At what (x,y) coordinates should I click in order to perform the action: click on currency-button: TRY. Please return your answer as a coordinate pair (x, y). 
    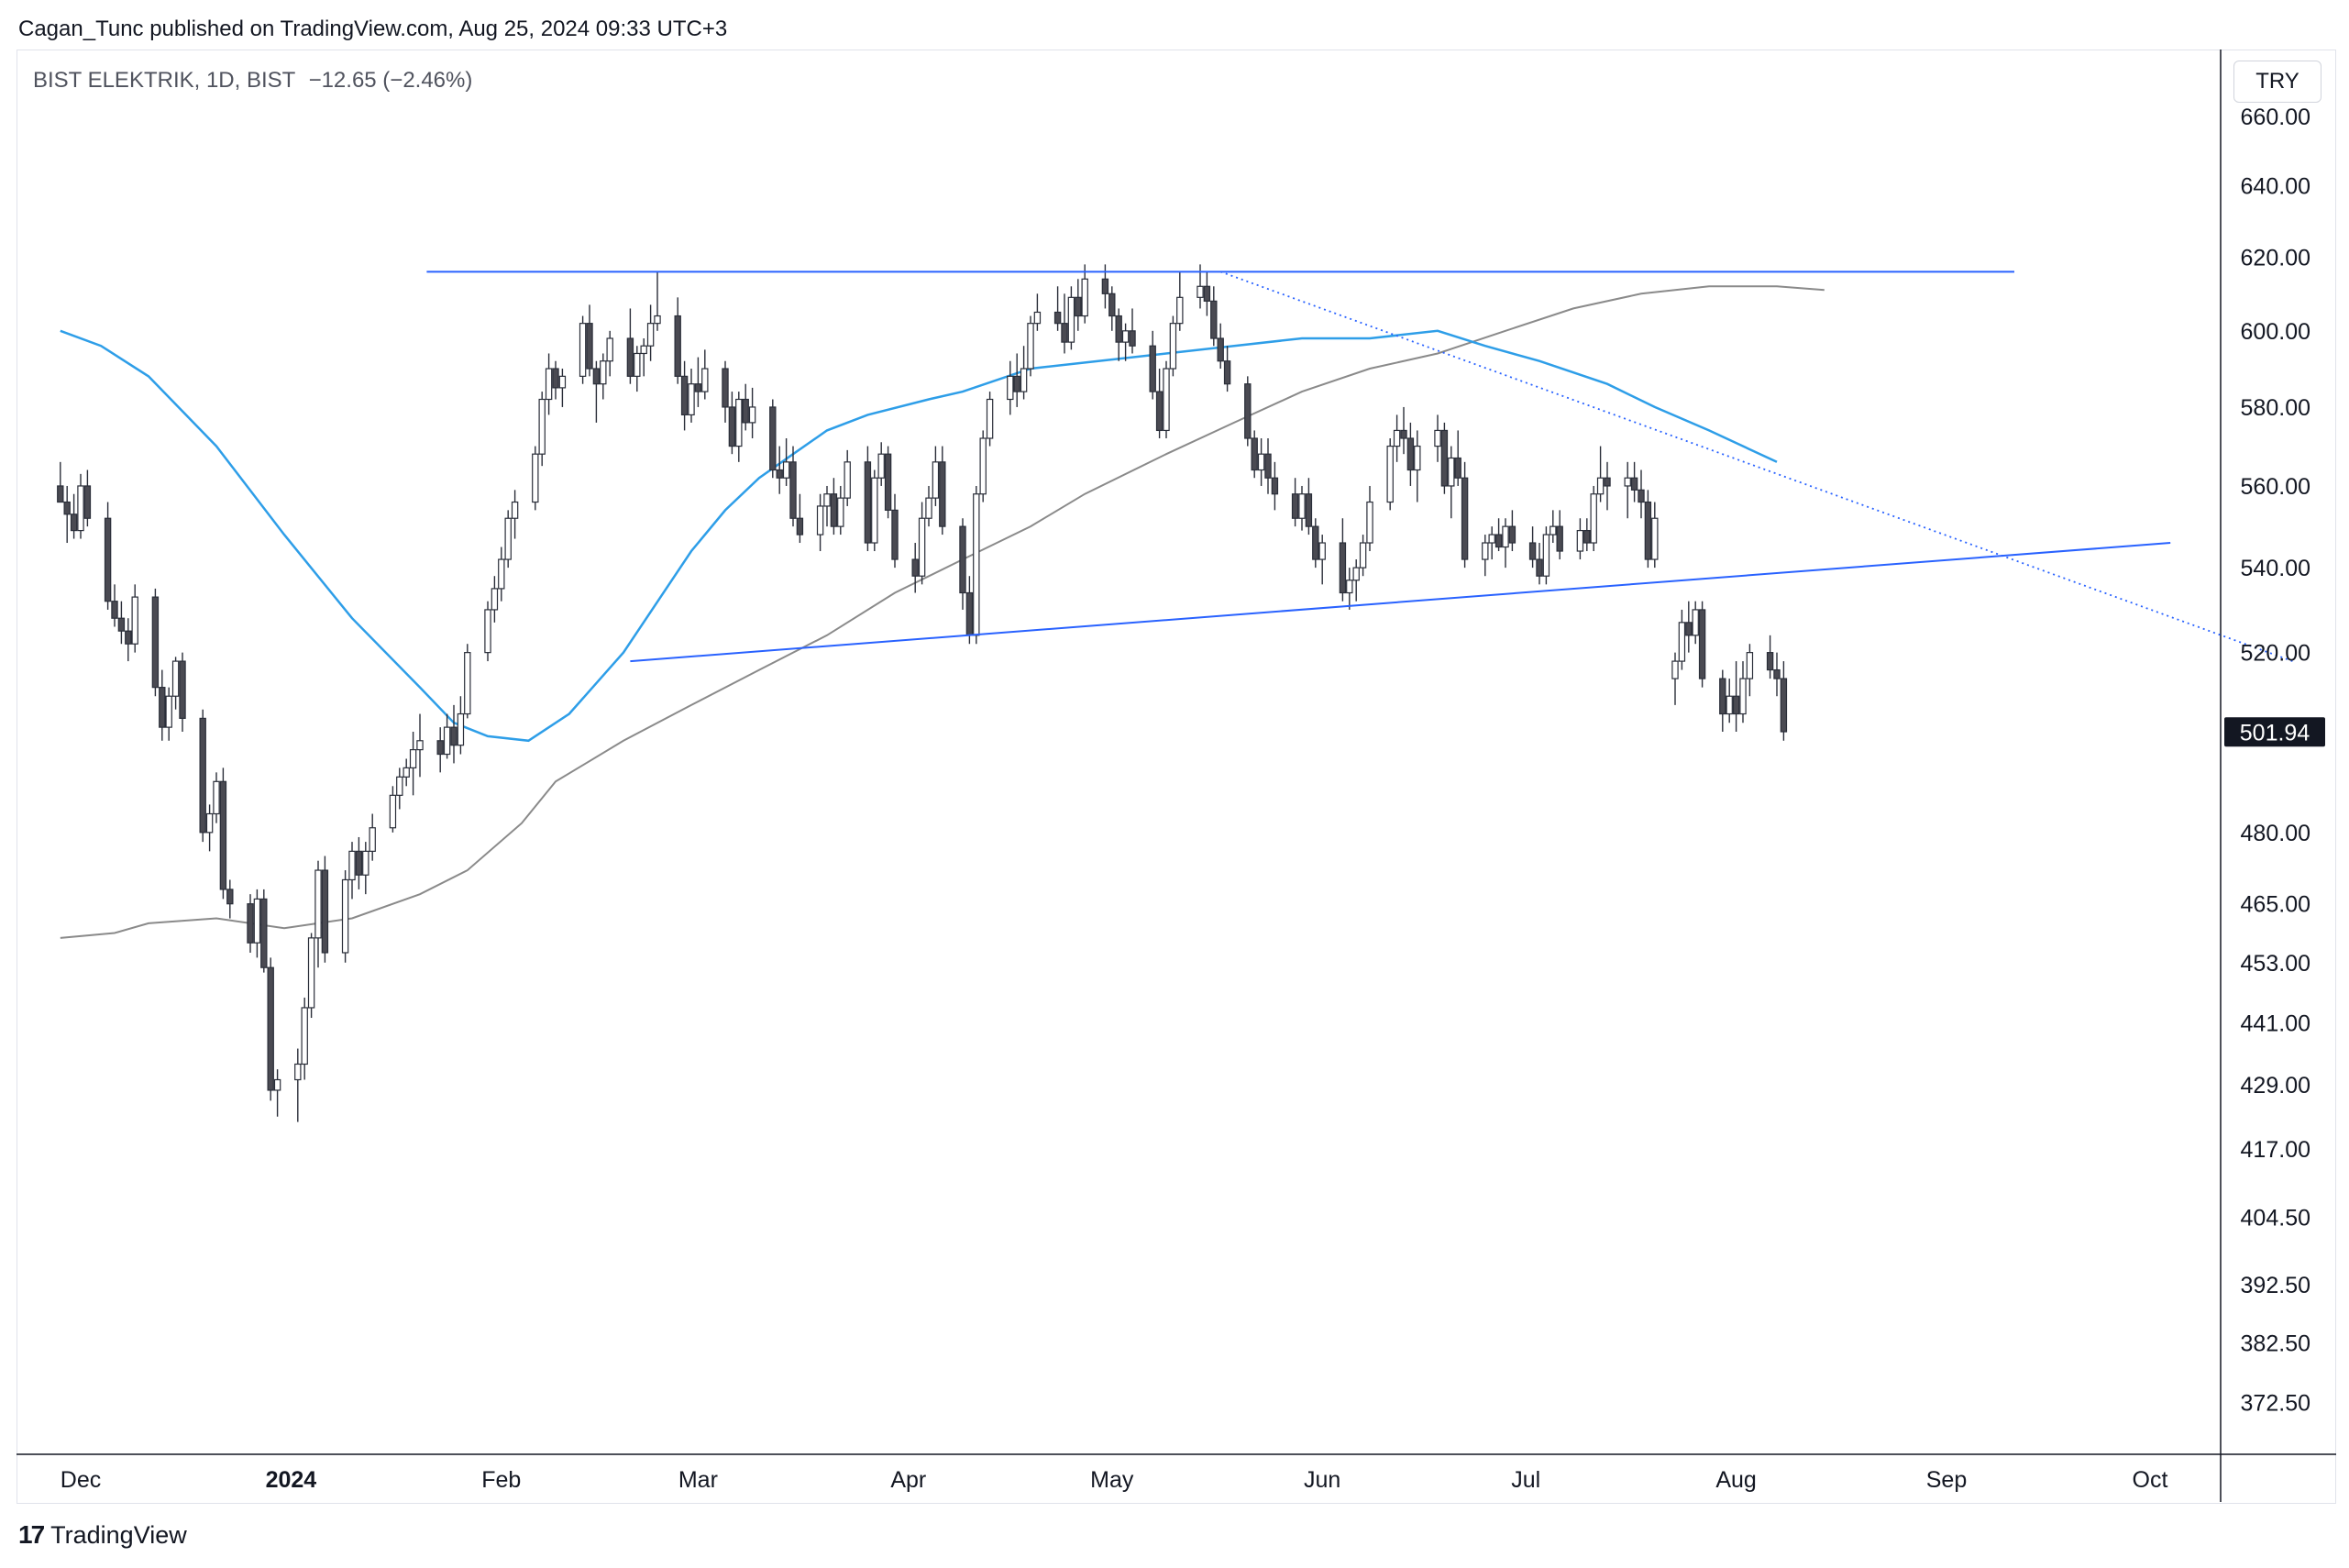
    Looking at the image, I should click on (2277, 82).